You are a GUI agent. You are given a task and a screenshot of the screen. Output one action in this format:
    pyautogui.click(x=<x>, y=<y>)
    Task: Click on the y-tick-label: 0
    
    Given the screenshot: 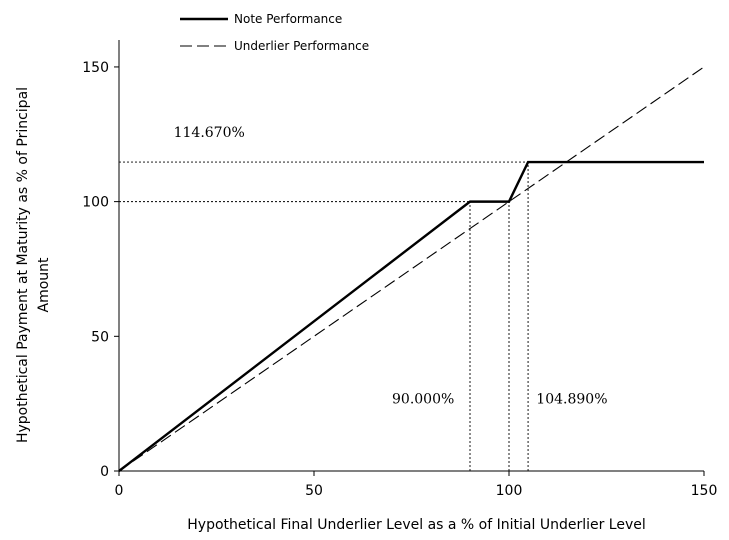 What is the action you would take?
    pyautogui.click(x=104, y=472)
    